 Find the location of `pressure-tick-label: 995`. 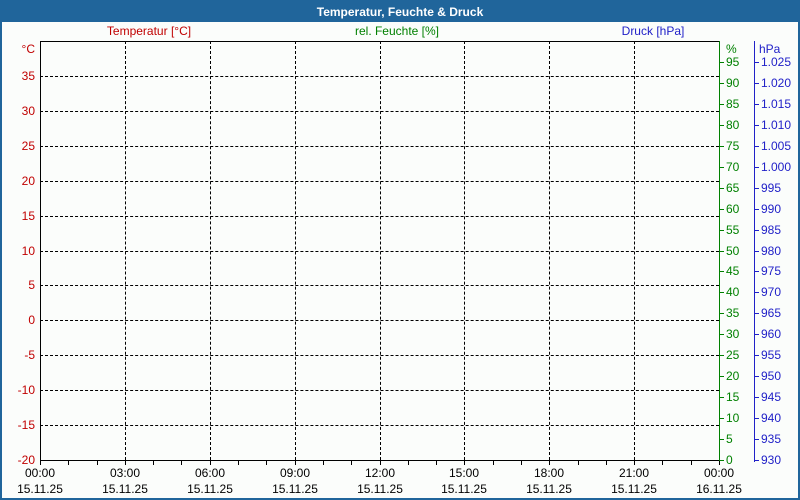

pressure-tick-label: 995 is located at coordinates (771, 188).